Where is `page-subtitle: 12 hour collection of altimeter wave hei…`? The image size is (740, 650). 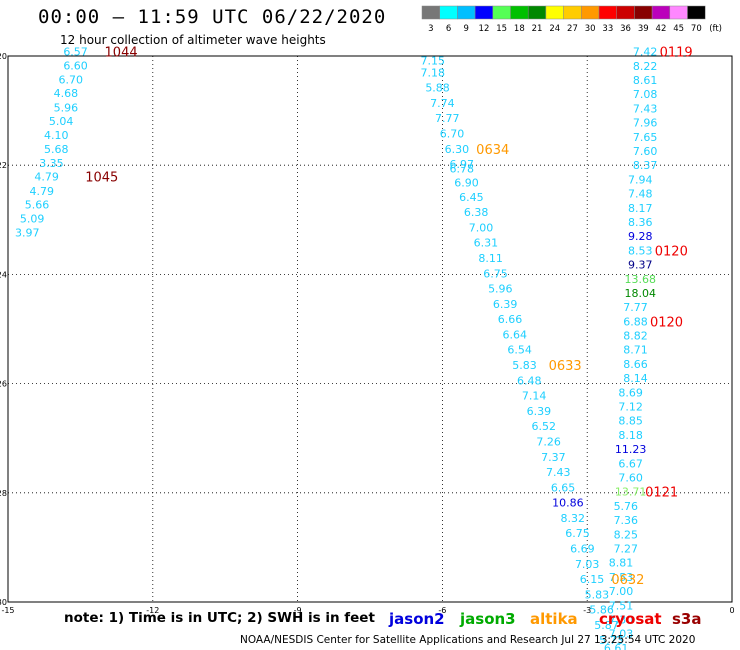 page-subtitle: 12 hour collection of altimeter wave hei… is located at coordinates (193, 40).